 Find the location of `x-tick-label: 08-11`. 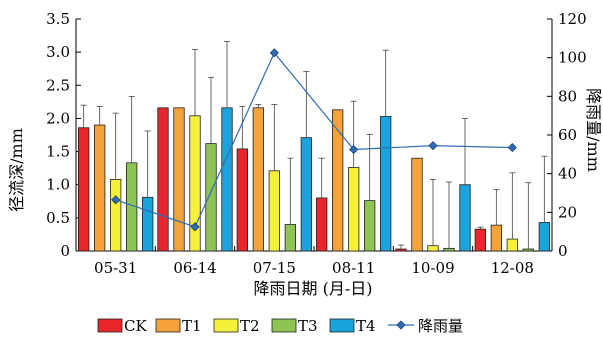

x-tick-label: 08-11 is located at coordinates (353, 268).